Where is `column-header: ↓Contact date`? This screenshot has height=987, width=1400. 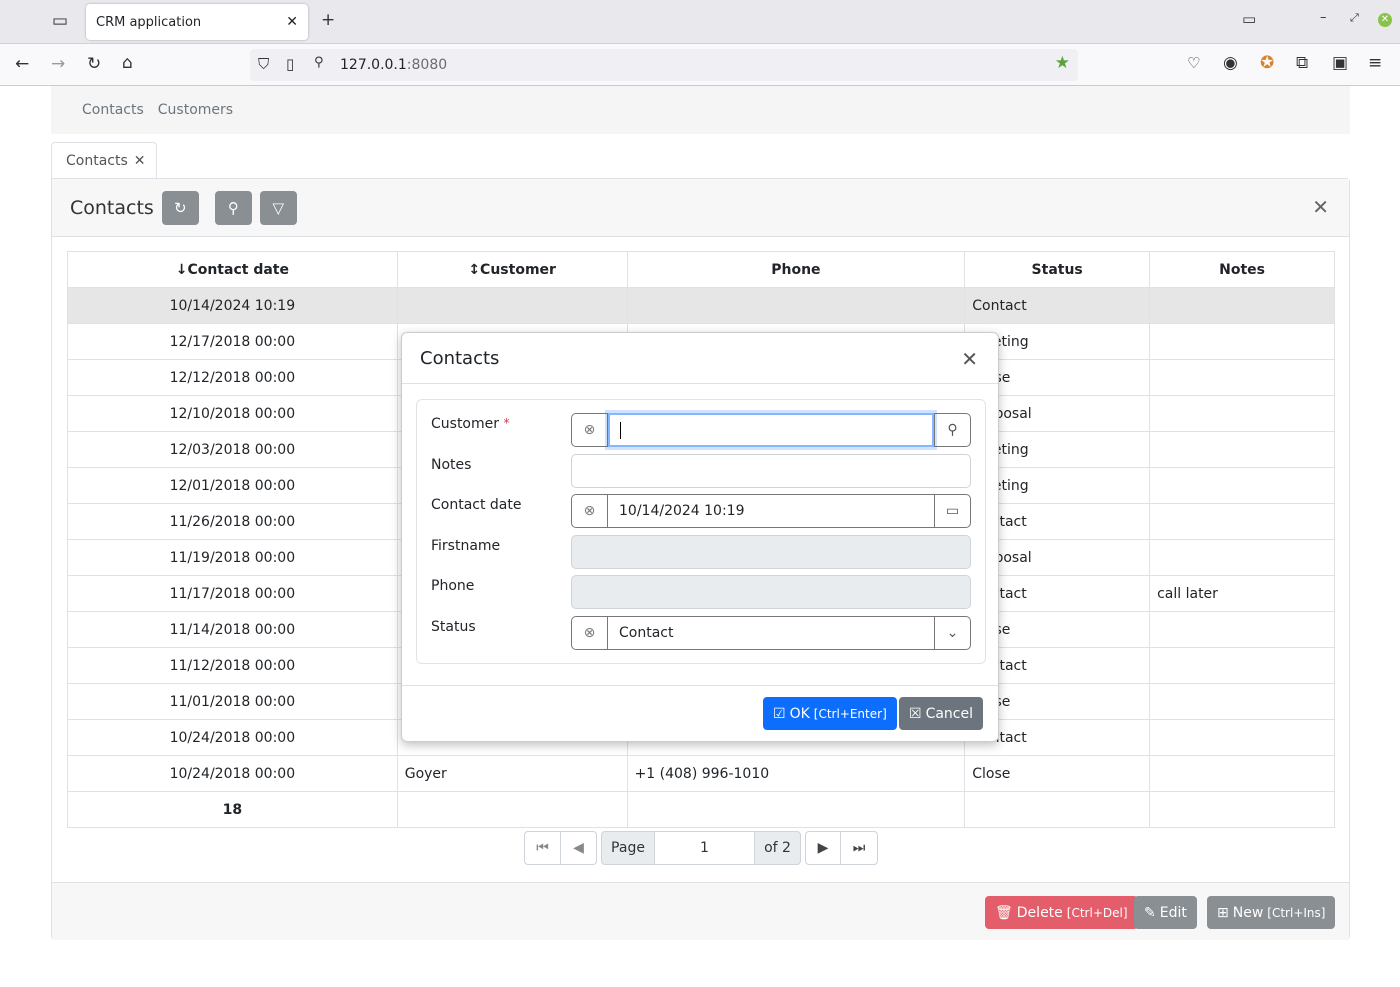
column-header: ↓Contact date is located at coordinates (232, 269).